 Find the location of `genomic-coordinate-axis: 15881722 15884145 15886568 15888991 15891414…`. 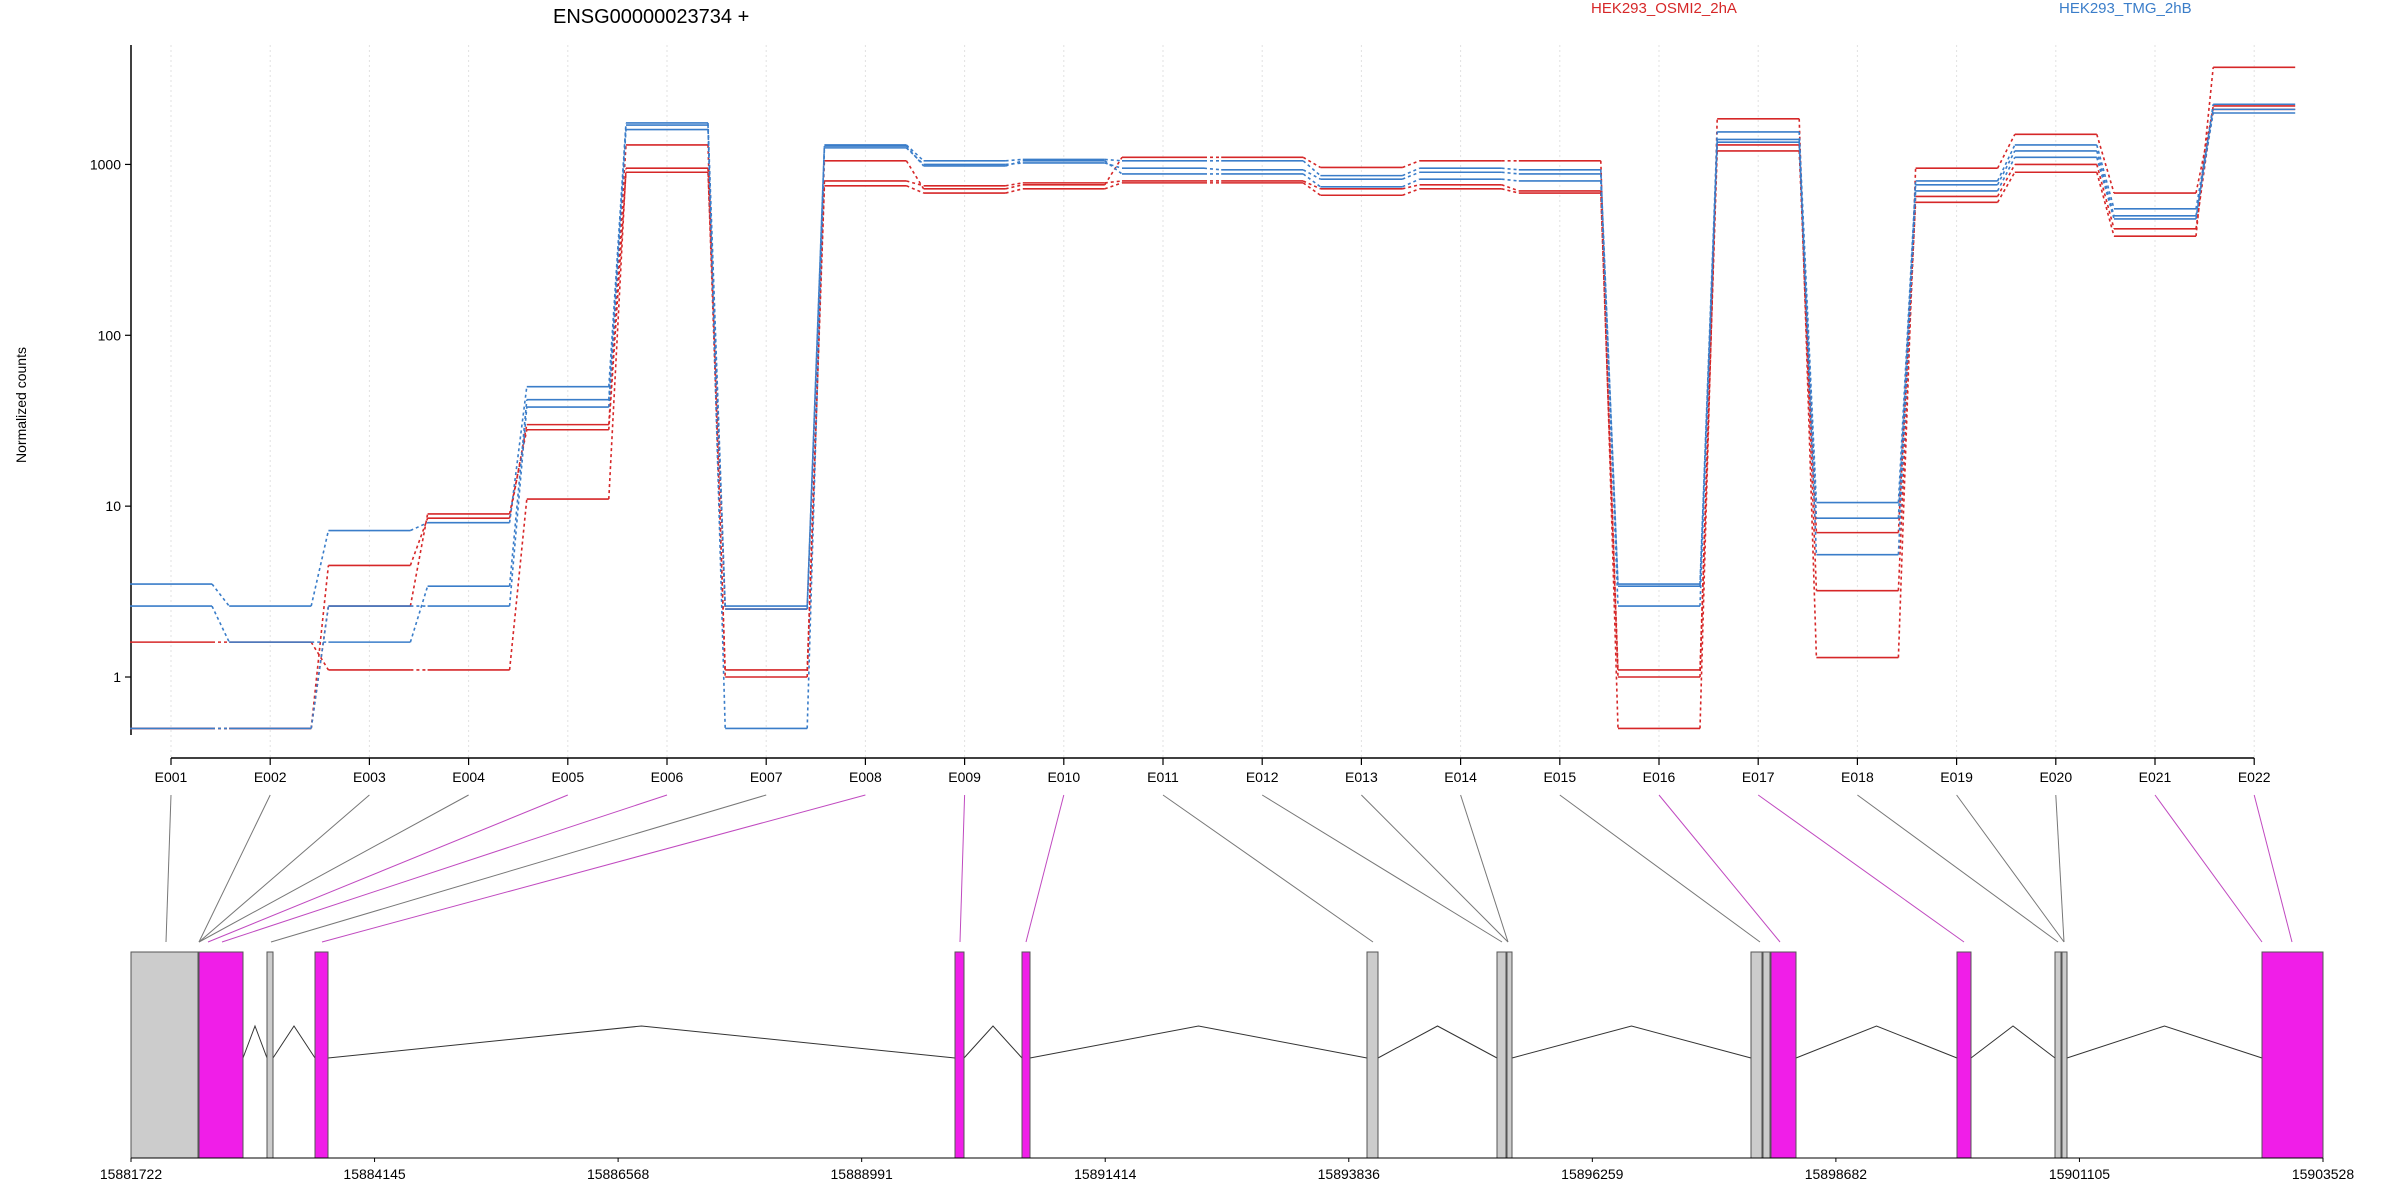

genomic-coordinate-axis: 15881722 15884145 15886568 15888991 15891414… is located at coordinates (1227, 1169).